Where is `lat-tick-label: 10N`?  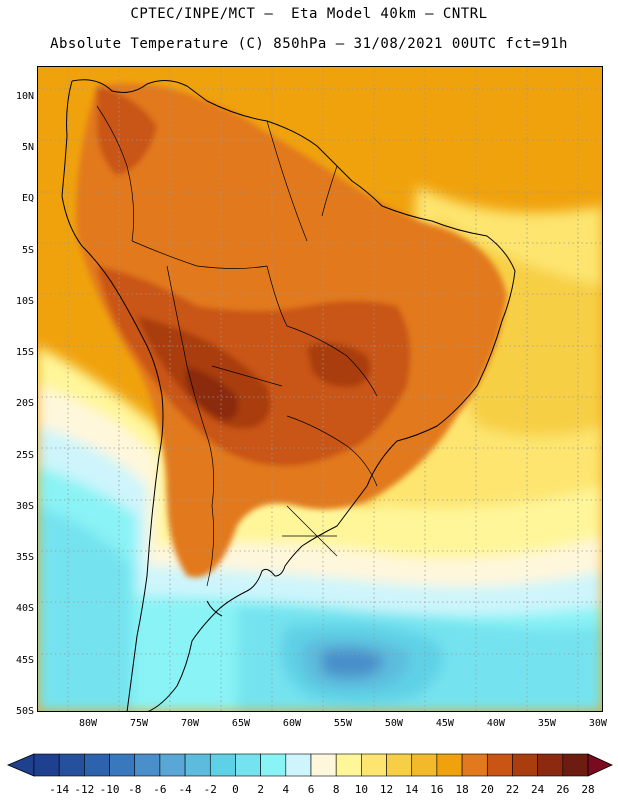 lat-tick-label: 10N is located at coordinates (24, 96).